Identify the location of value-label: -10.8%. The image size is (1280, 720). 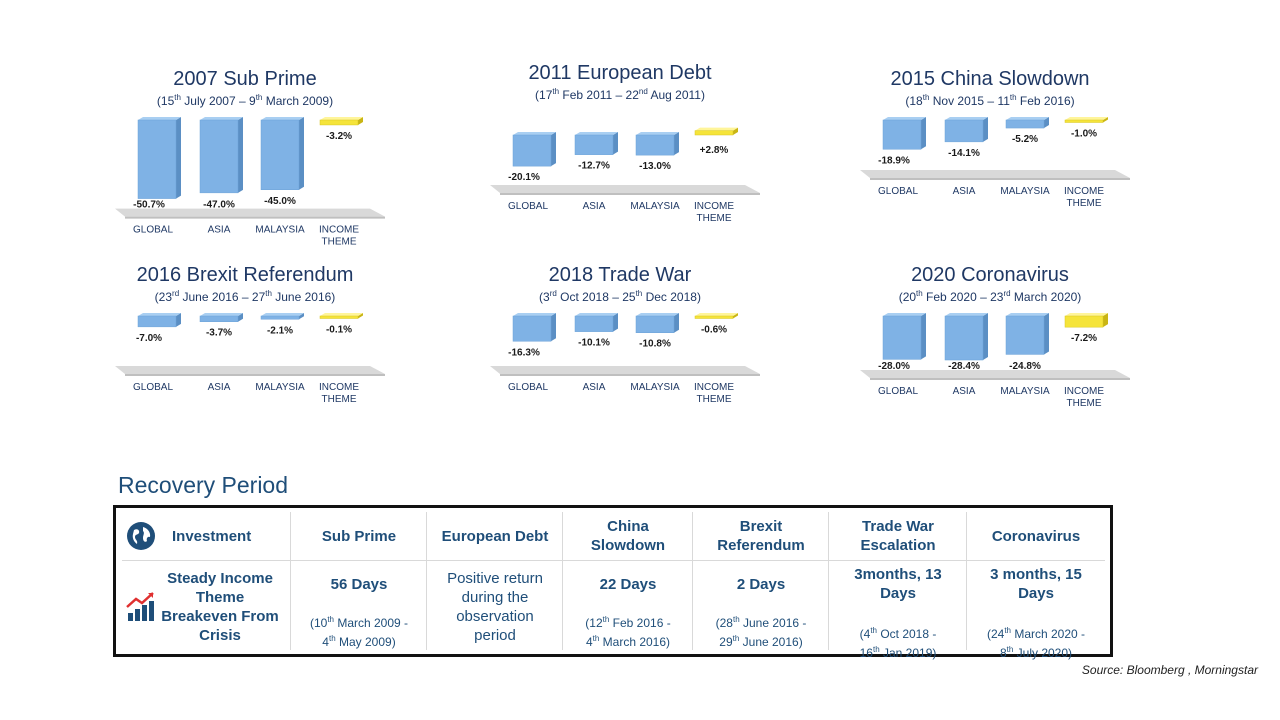
(655, 344).